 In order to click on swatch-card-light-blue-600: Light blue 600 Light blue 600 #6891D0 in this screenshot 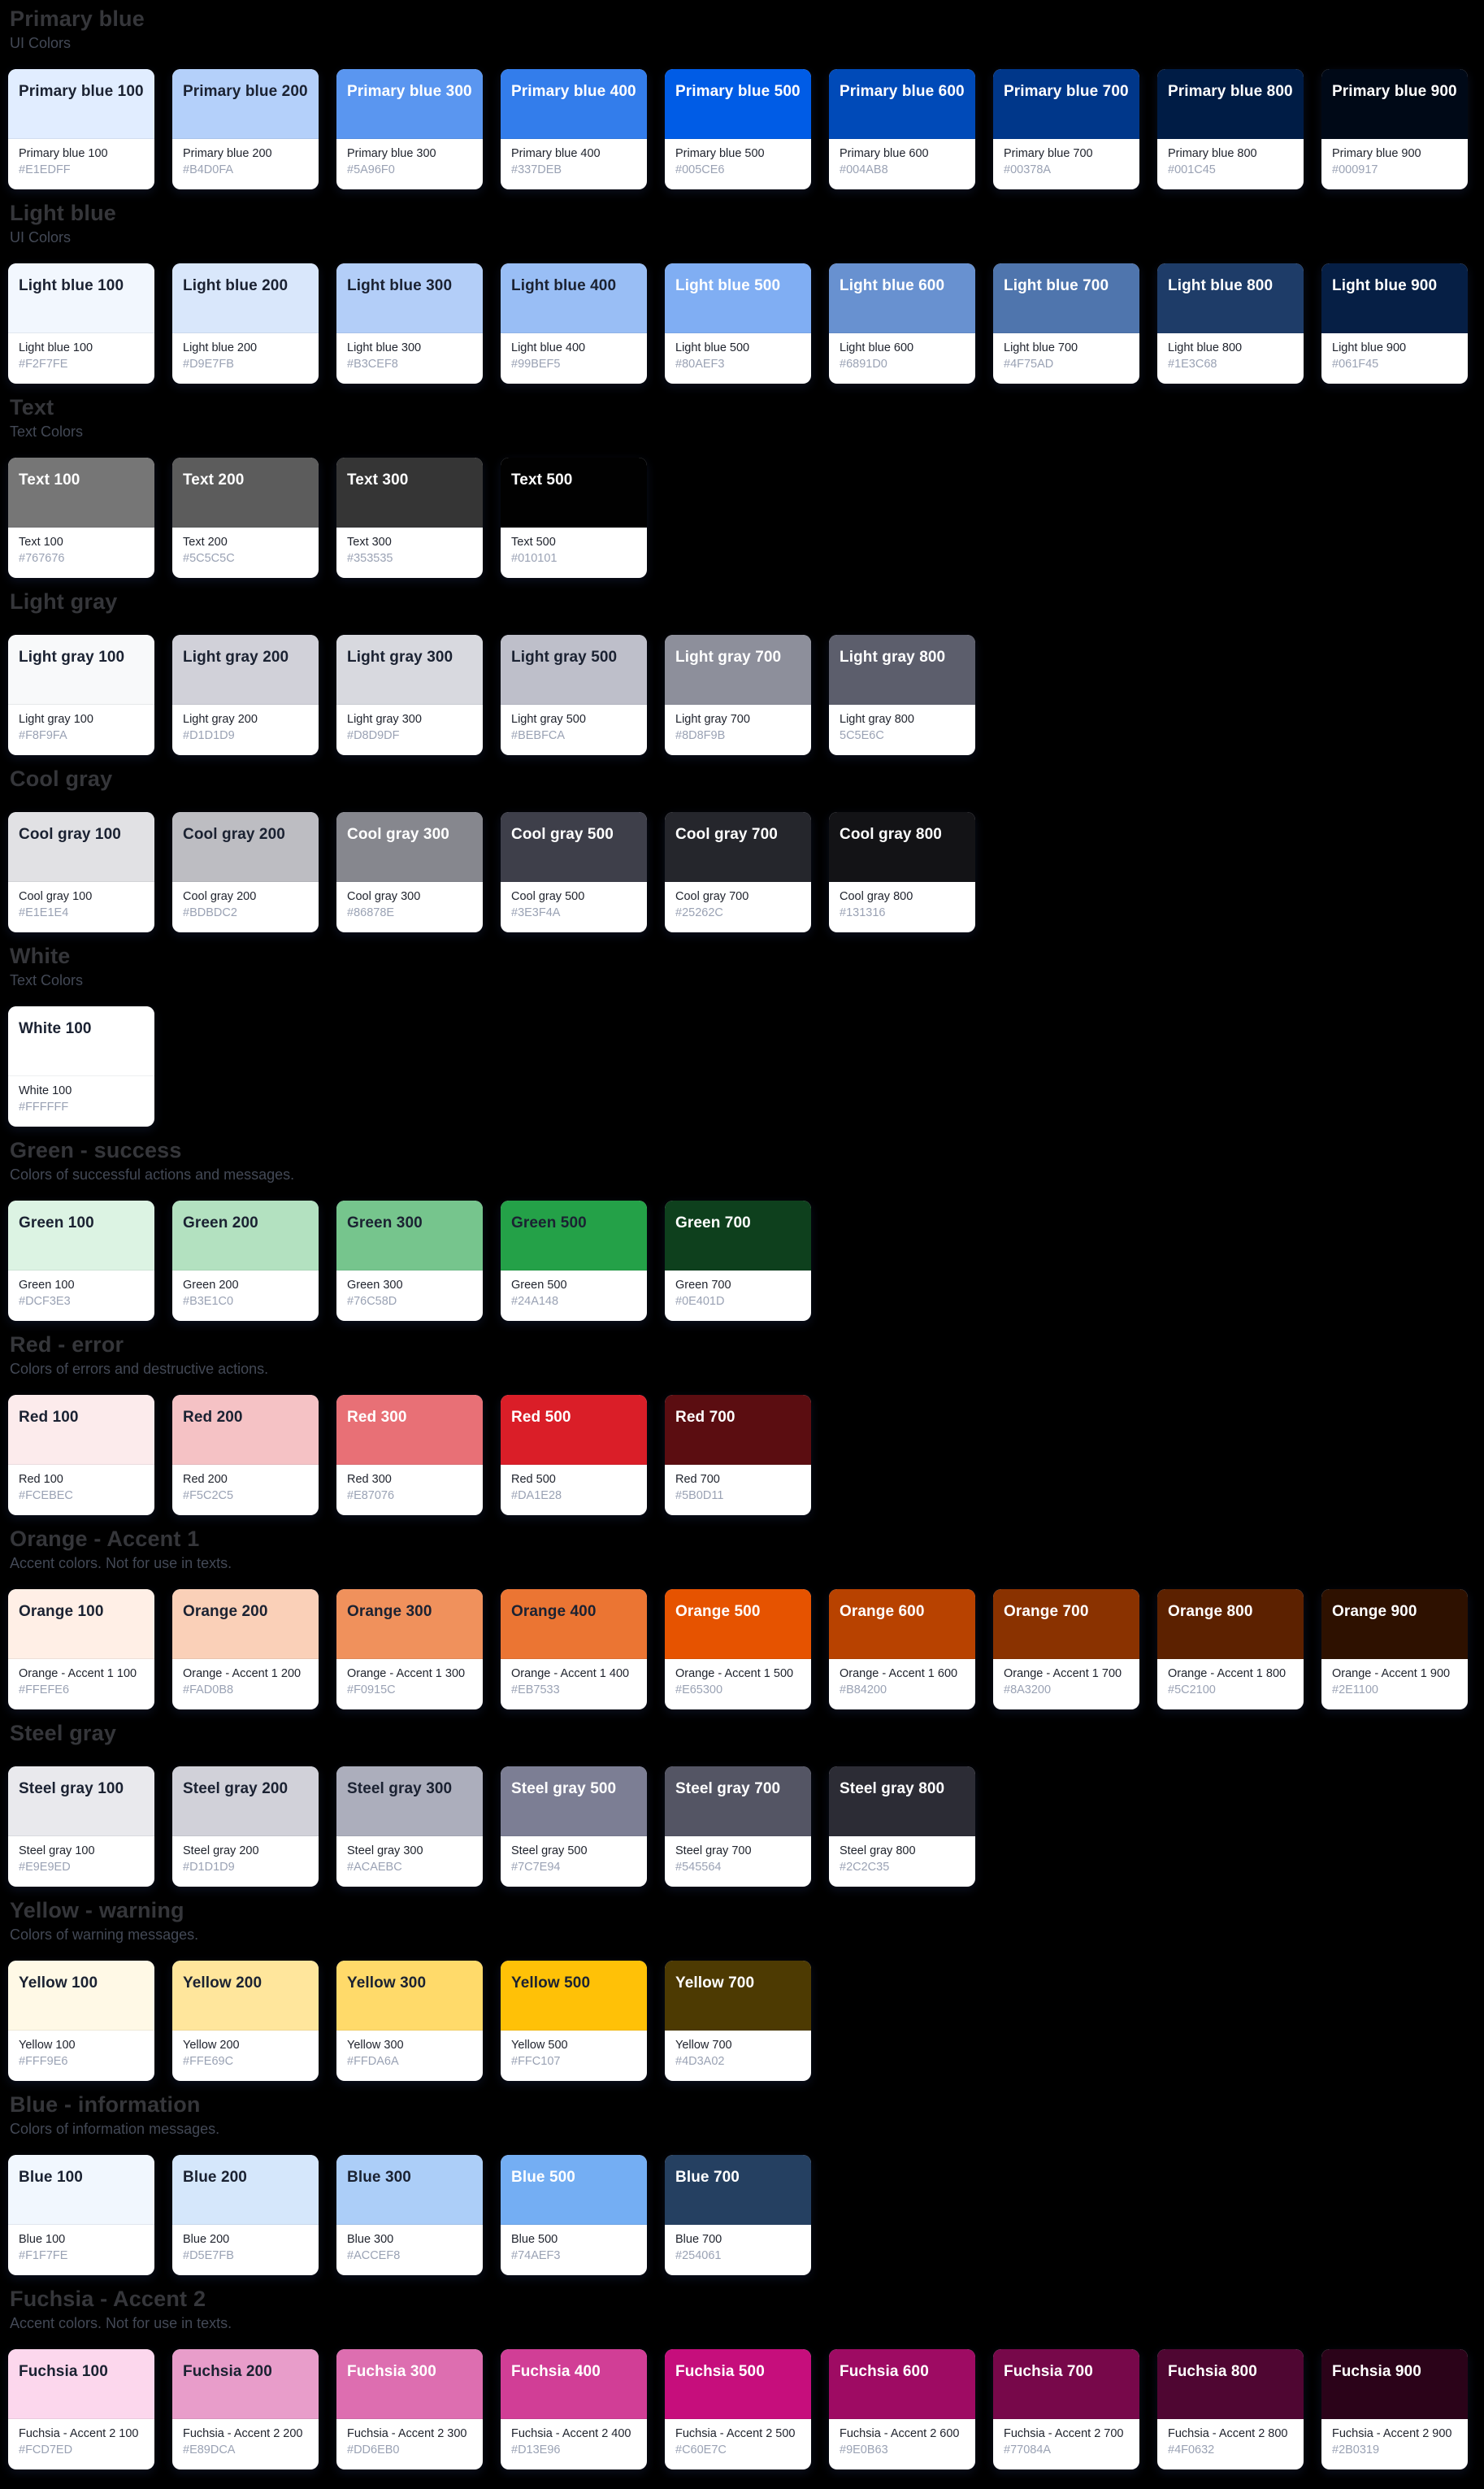, I will do `click(902, 323)`.